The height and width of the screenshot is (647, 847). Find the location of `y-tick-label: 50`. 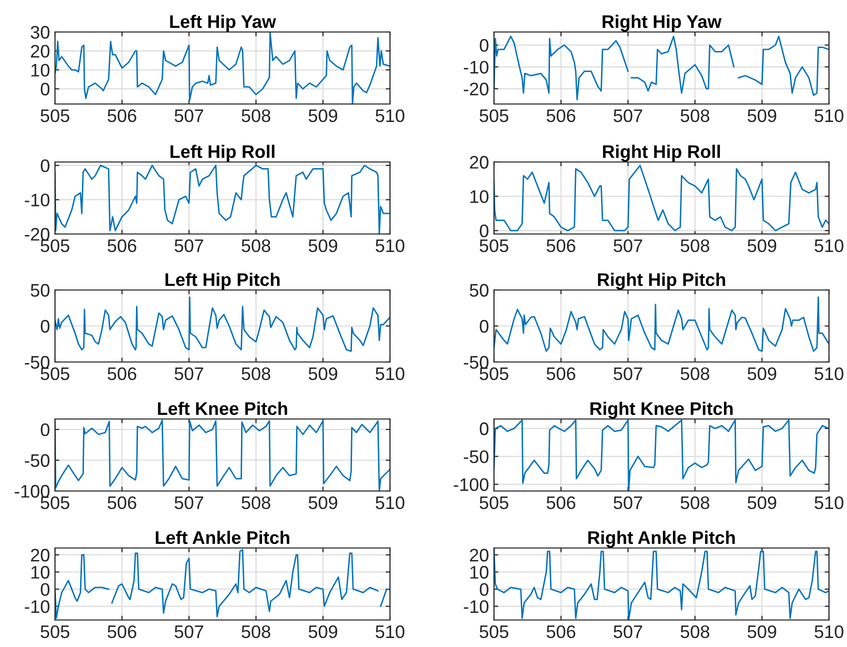

y-tick-label: 50 is located at coordinates (40, 290).